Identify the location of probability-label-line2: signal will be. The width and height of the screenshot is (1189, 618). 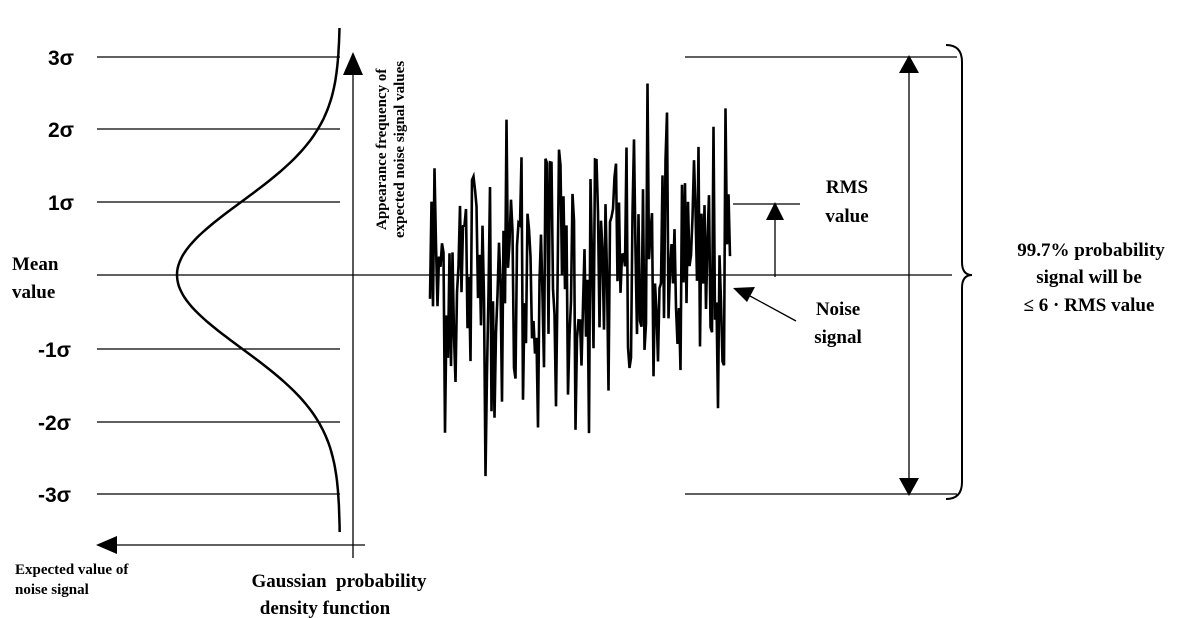
(1089, 277).